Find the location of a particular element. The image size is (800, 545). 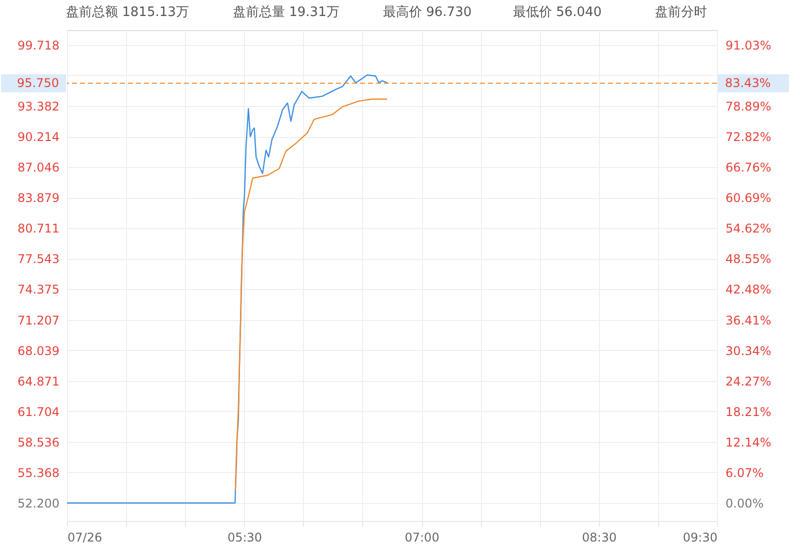

y-tick-label: 77.543 is located at coordinates (39, 259).